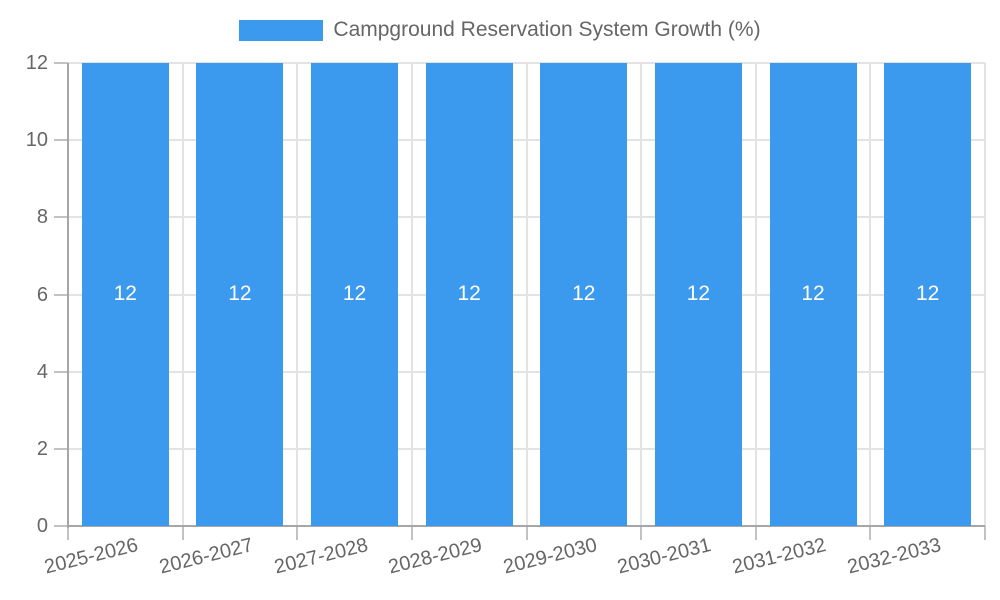 This screenshot has height=600, width=1000. What do you see at coordinates (36, 63) in the screenshot?
I see `y-axis-tick-label: 12` at bounding box center [36, 63].